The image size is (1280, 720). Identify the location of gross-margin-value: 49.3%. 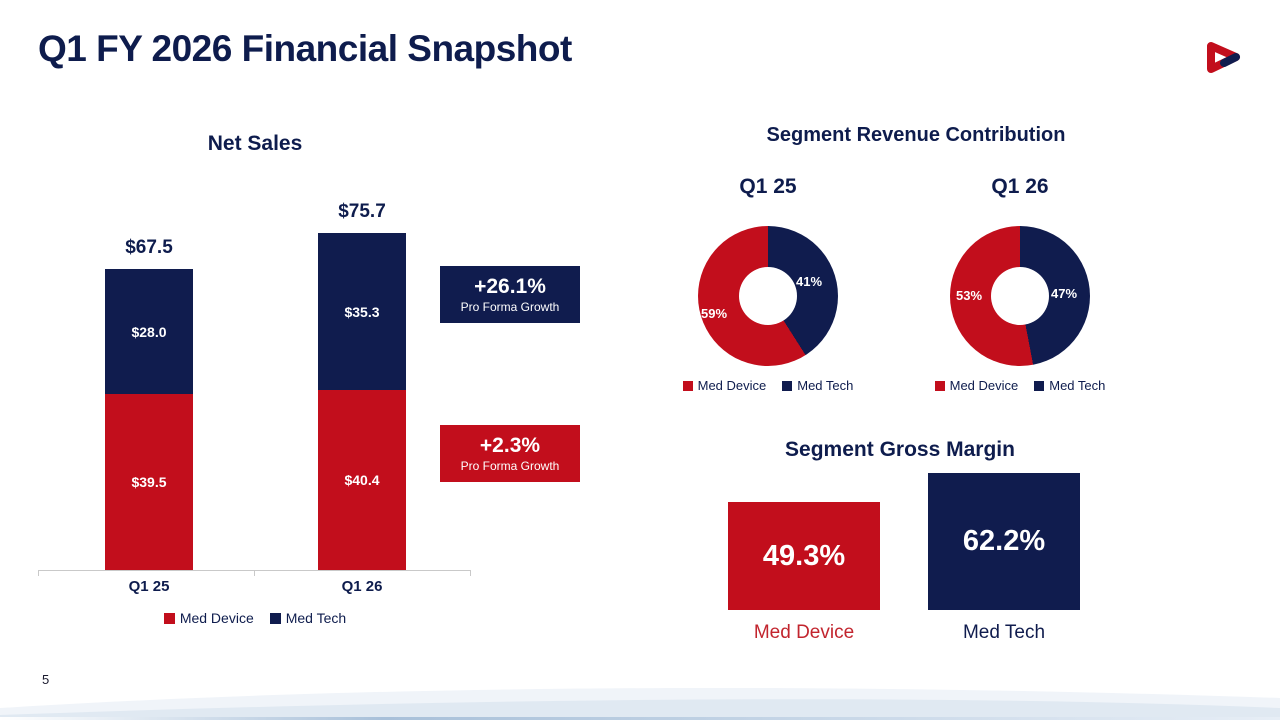
(804, 555).